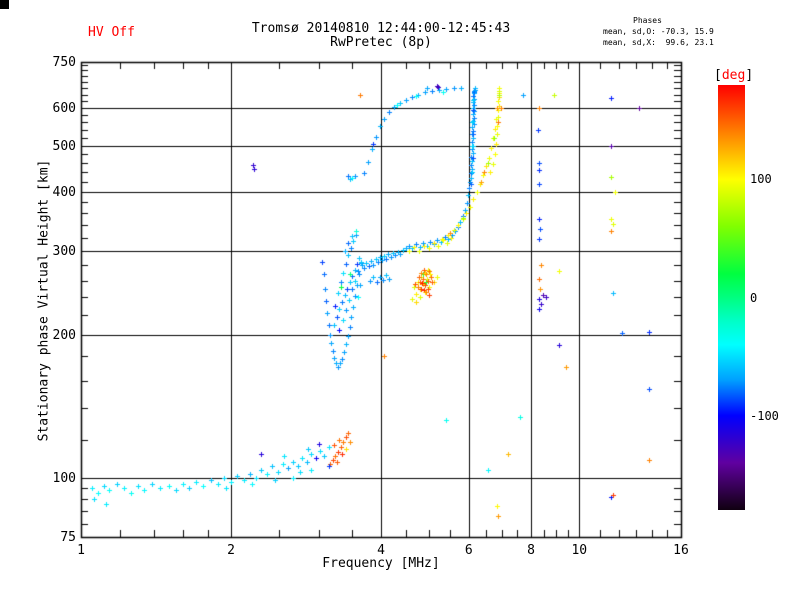  What do you see at coordinates (754, 297) in the screenshot?
I see `colorbar-tick-label-0: 0` at bounding box center [754, 297].